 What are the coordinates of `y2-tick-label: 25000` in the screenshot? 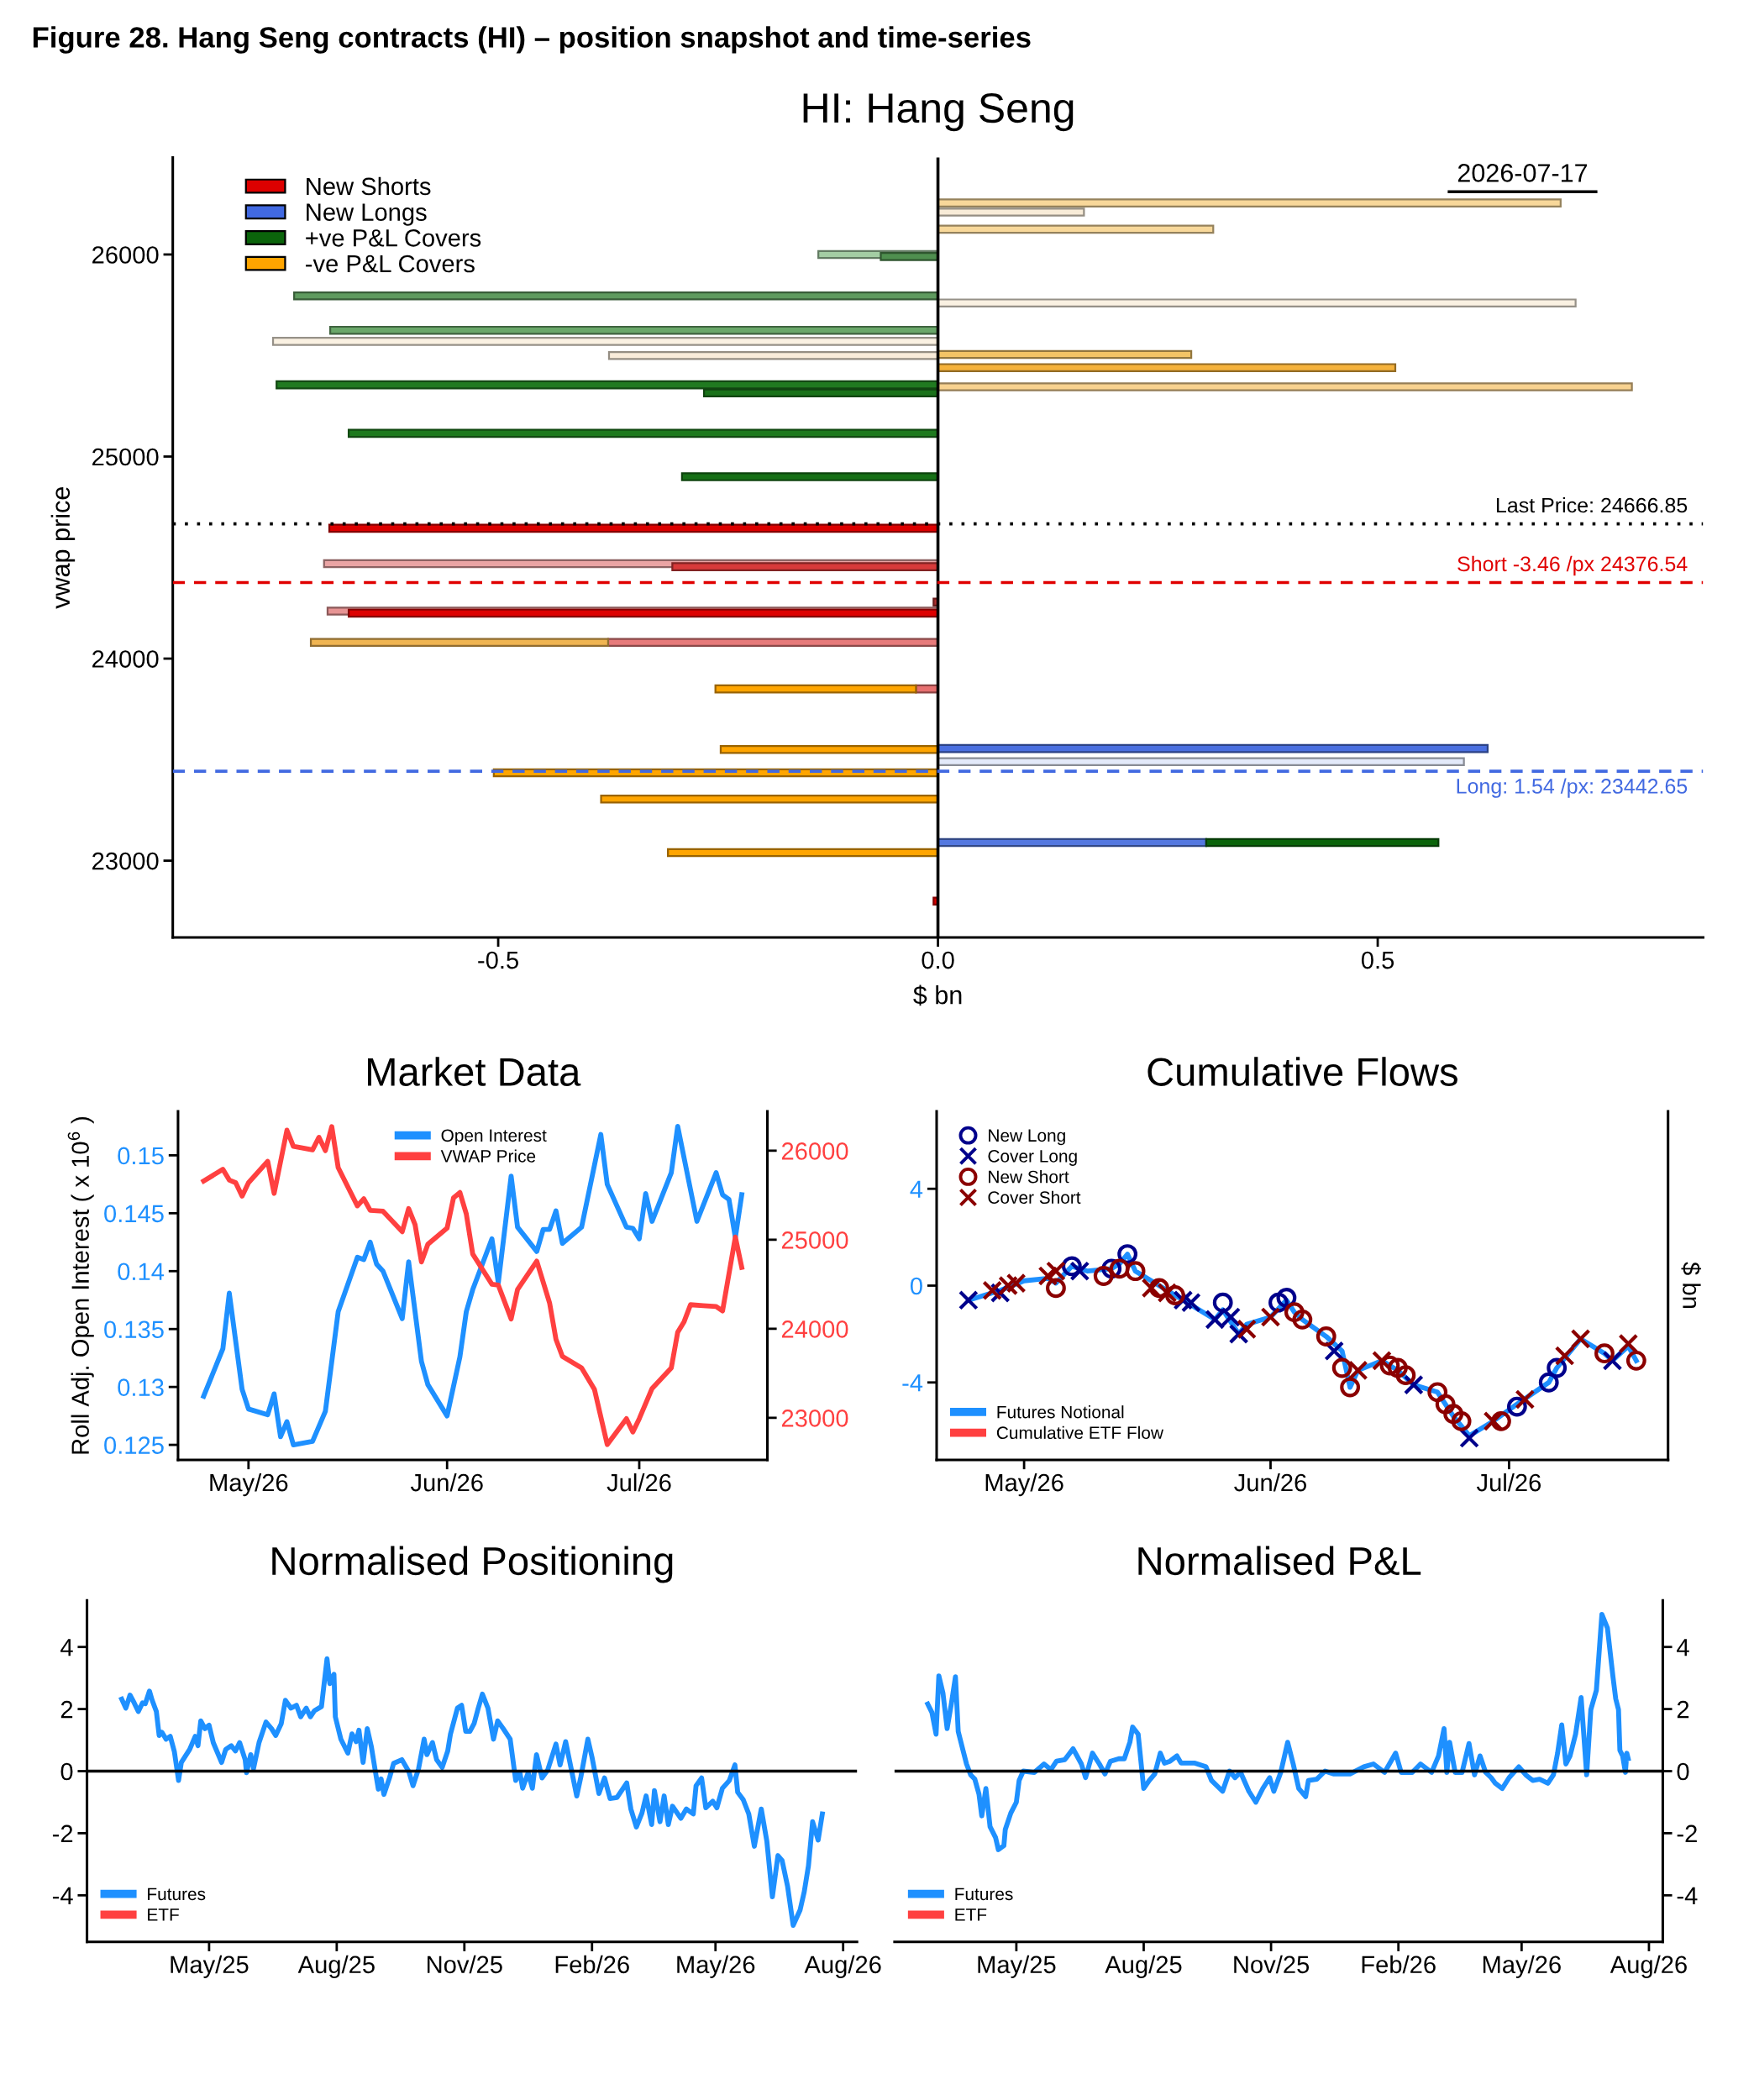 It's located at (814, 1240).